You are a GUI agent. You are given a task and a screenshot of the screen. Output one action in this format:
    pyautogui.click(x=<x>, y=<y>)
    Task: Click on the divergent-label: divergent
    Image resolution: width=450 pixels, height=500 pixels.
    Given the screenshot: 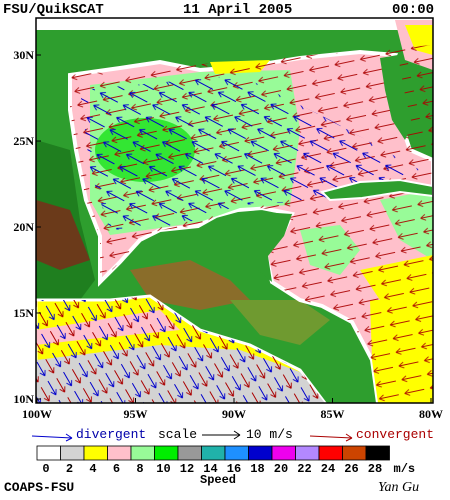 What is the action you would take?
    pyautogui.click(x=111, y=434)
    